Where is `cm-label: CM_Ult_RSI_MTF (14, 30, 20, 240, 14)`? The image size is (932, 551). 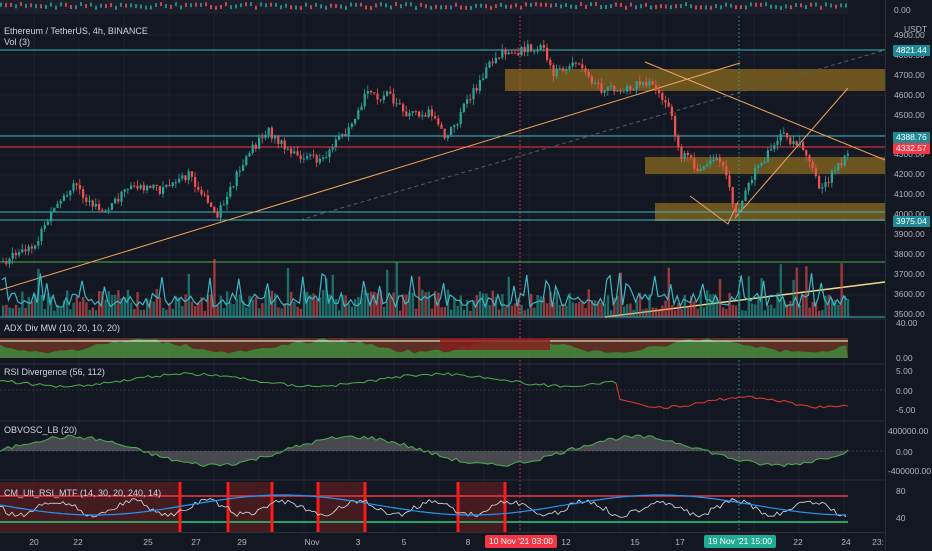
cm-label: CM_Ult_RSI_MTF (14, 30, 20, 240, 14) is located at coordinates (83, 493).